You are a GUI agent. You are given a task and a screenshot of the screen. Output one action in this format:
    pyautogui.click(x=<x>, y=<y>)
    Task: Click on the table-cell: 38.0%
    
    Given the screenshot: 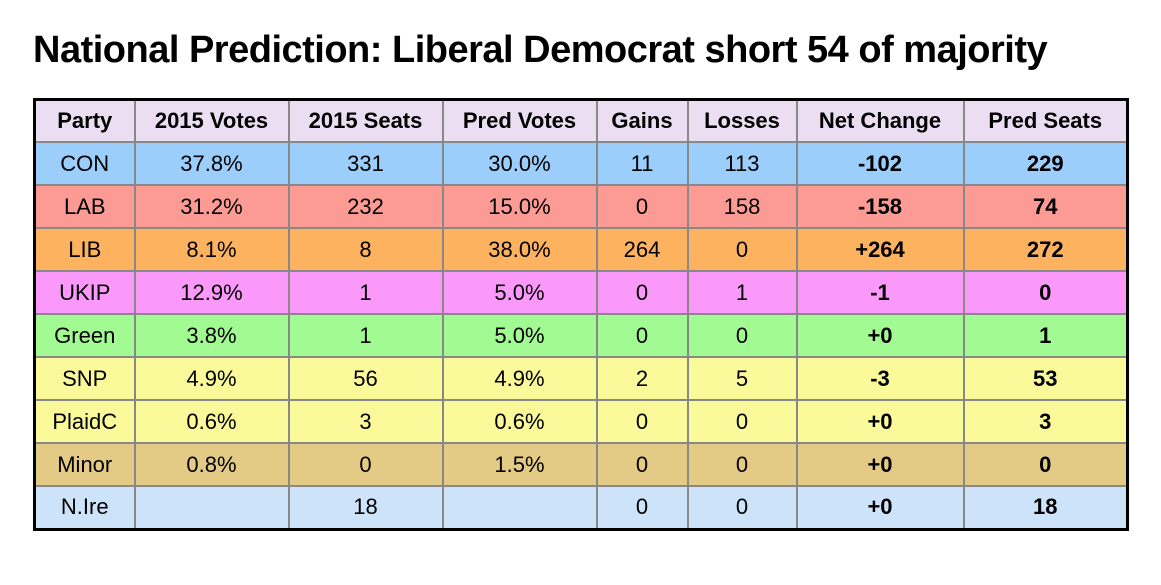 What is the action you would take?
    pyautogui.click(x=519, y=250)
    